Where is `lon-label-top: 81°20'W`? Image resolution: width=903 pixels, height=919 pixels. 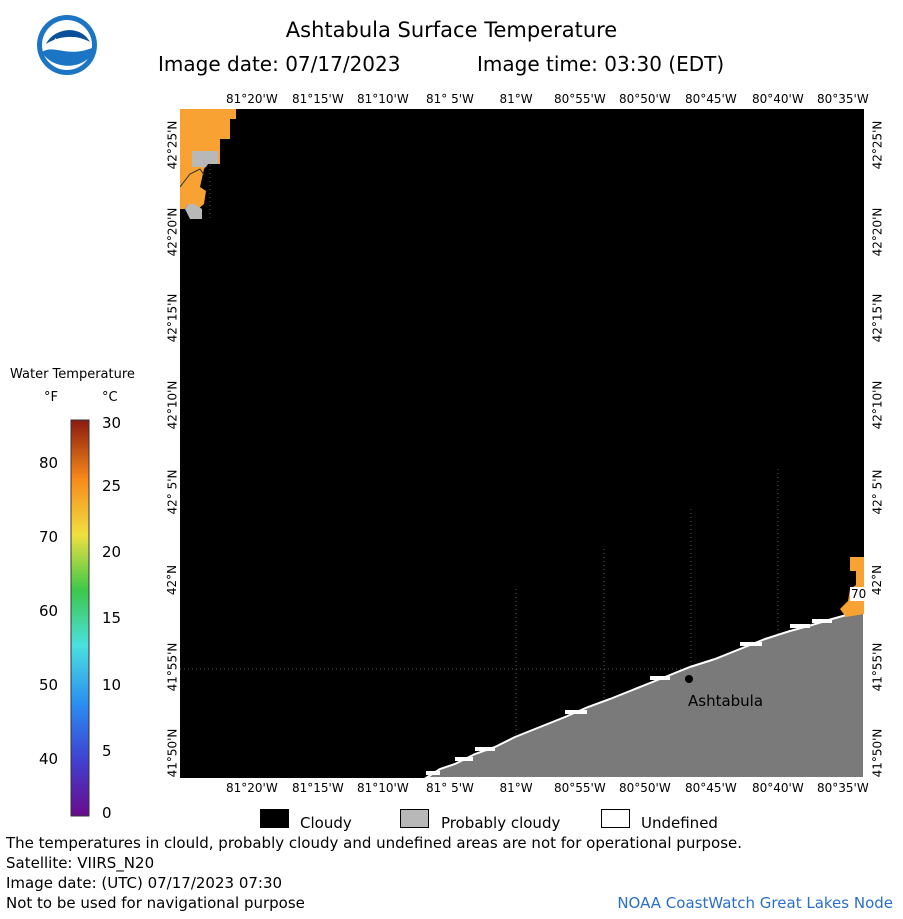
lon-label-top: 81°20'W is located at coordinates (252, 99).